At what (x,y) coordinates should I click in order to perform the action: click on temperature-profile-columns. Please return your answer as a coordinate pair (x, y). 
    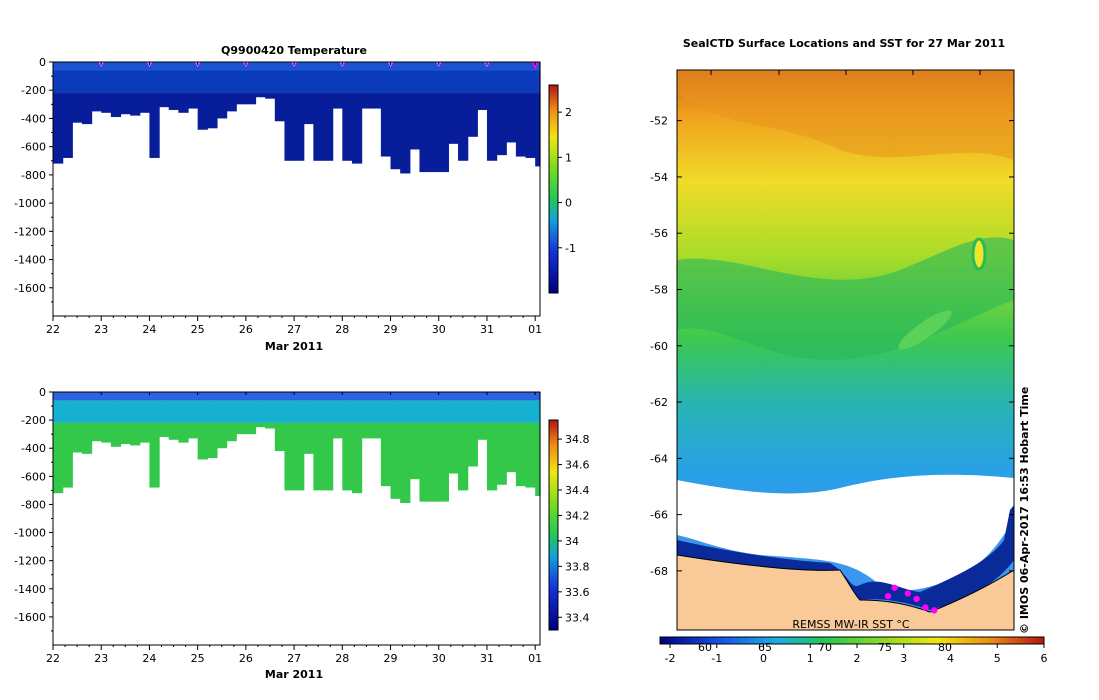
    Looking at the image, I should click on (297, 118).